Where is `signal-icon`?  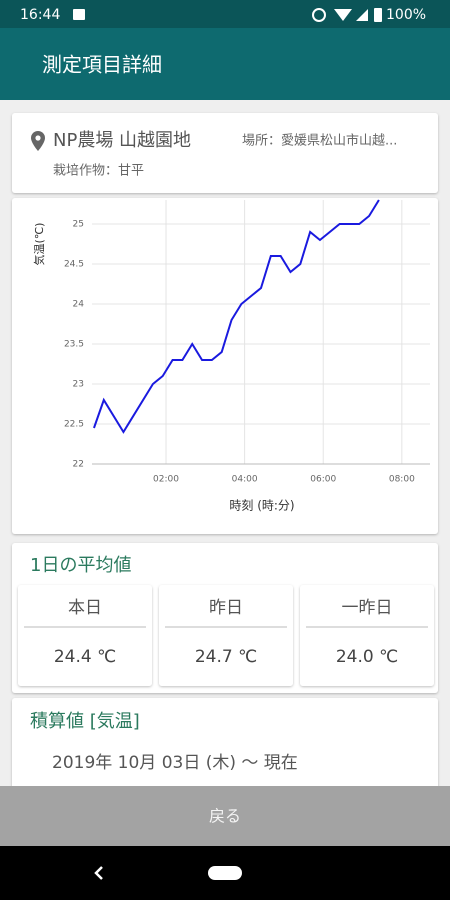 signal-icon is located at coordinates (362, 15).